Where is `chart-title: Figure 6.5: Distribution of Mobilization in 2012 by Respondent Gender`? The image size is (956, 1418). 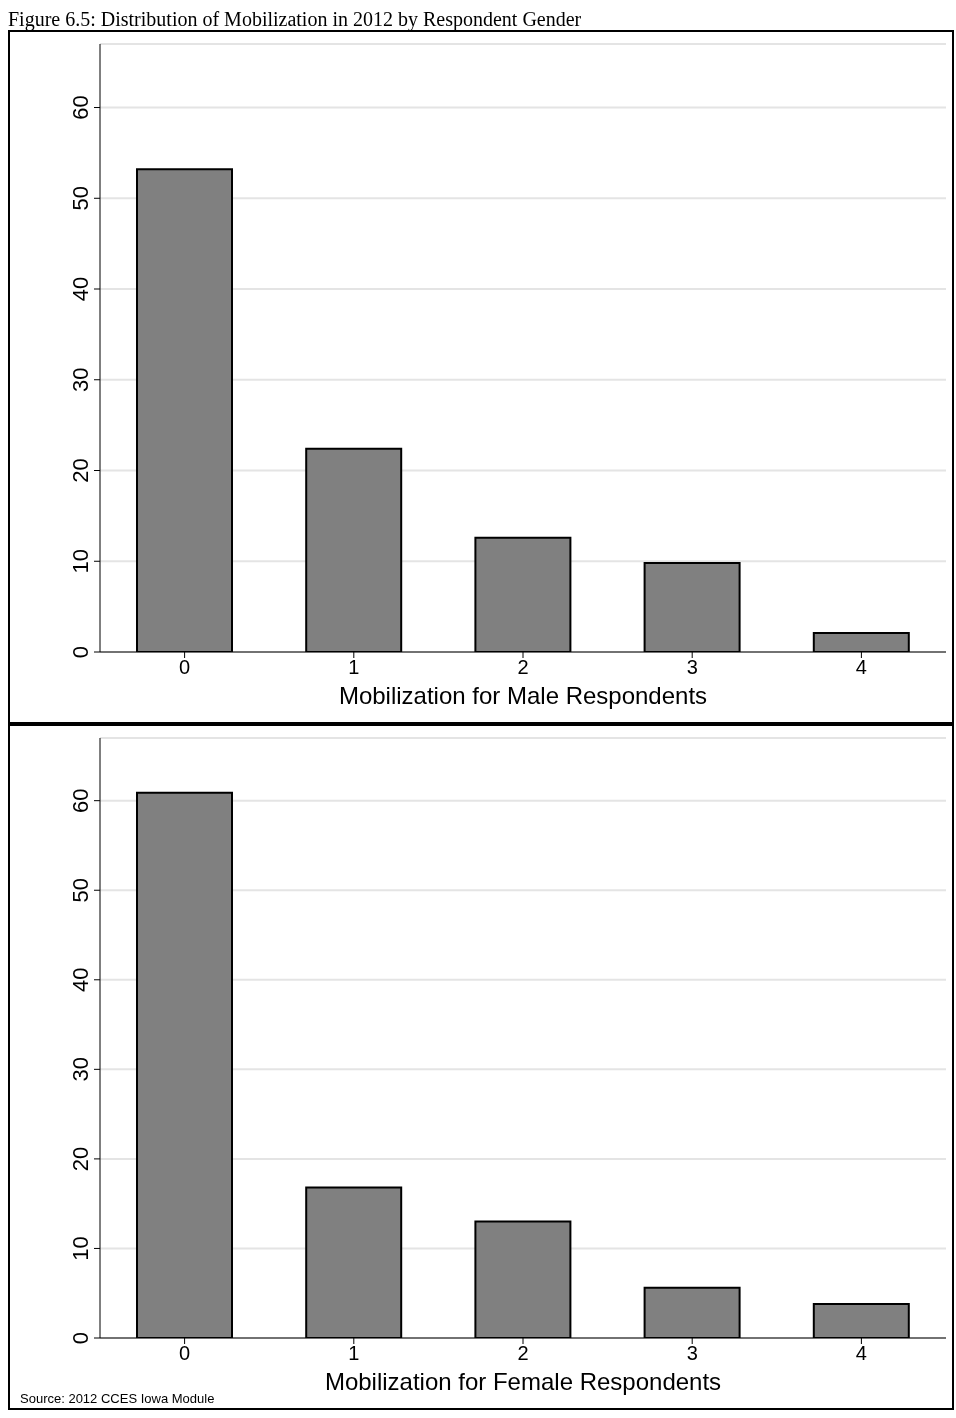 chart-title: Figure 6.5: Distribution of Mobilization in 2012 by Respondent Gender is located at coordinates (295, 19).